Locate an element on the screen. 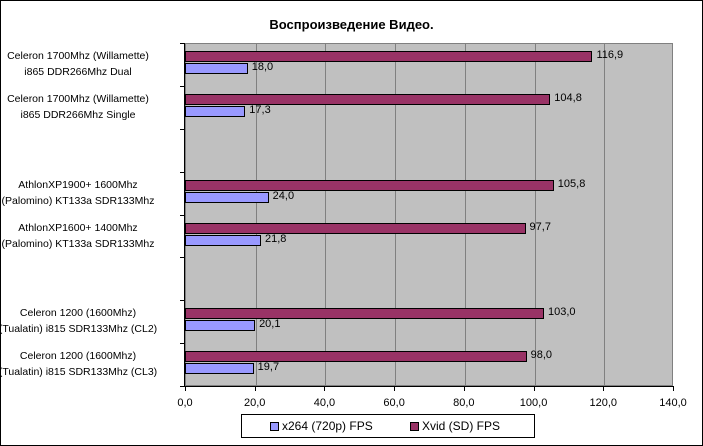  x-tick-label: 80,0 is located at coordinates (464, 403).